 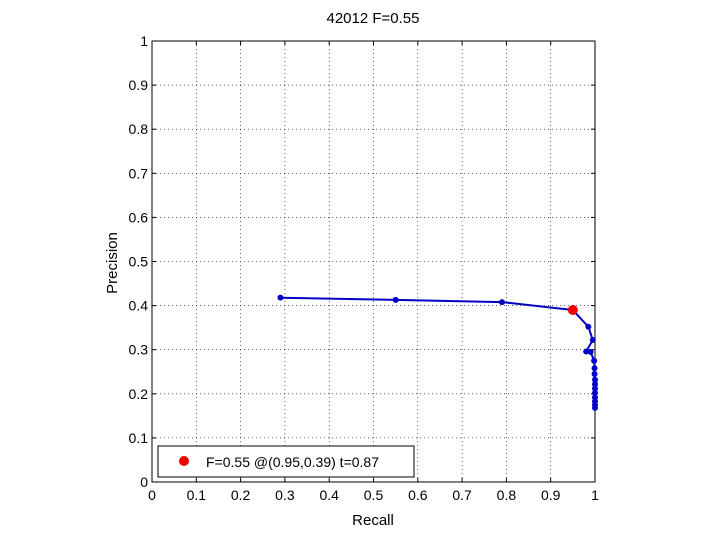 What do you see at coordinates (462, 495) in the screenshot?
I see `x-tick-label: 0.7` at bounding box center [462, 495].